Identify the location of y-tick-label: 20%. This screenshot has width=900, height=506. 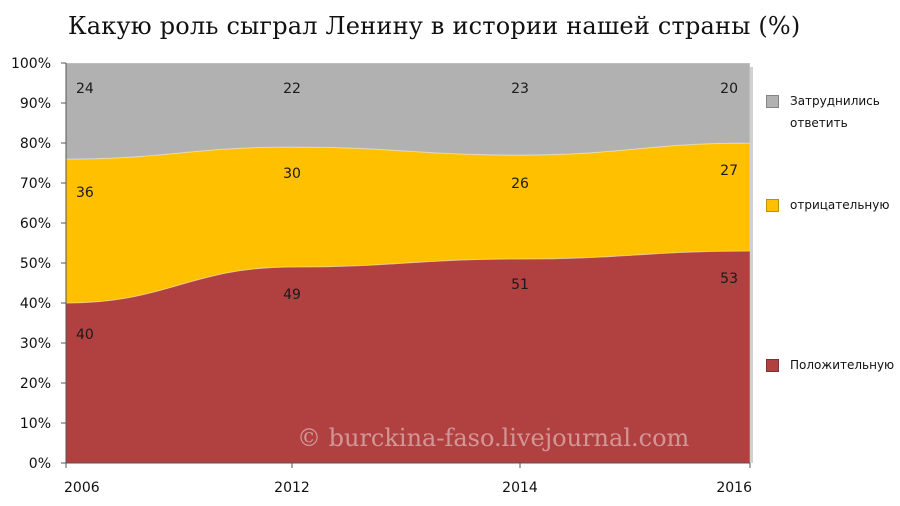
(35, 384).